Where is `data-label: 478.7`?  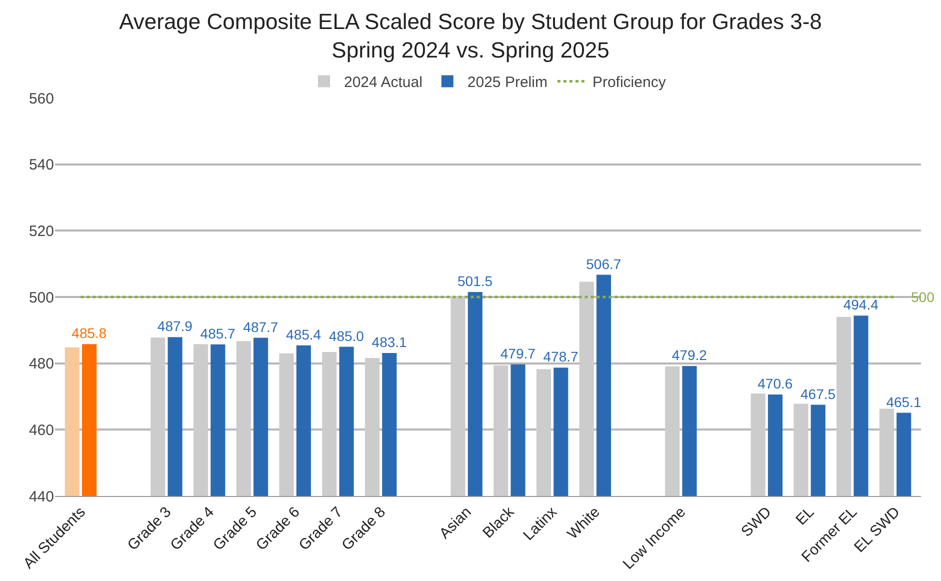
data-label: 478.7 is located at coordinates (561, 356).